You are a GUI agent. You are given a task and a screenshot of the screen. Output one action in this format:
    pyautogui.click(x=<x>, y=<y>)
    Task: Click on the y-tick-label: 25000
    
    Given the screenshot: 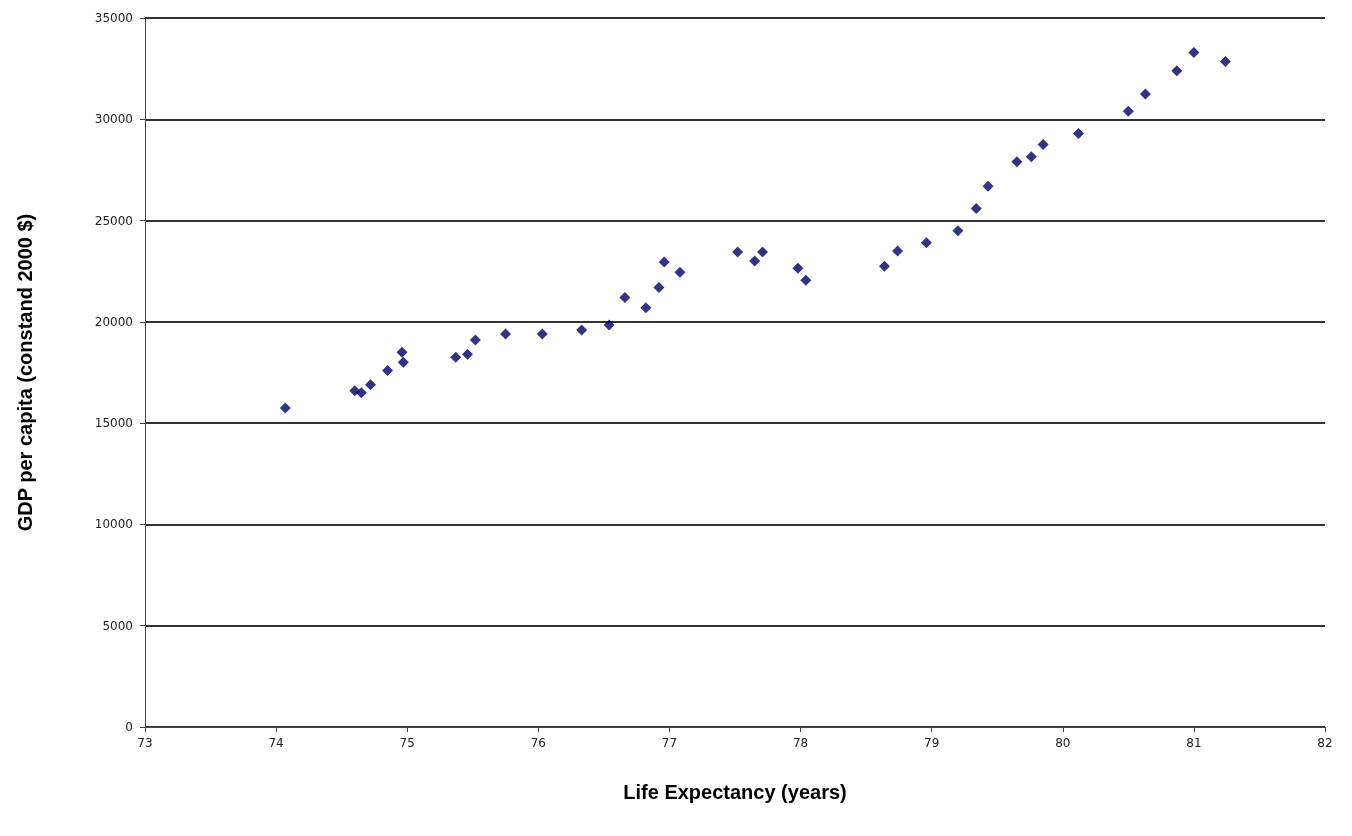 What is the action you would take?
    pyautogui.click(x=113, y=220)
    